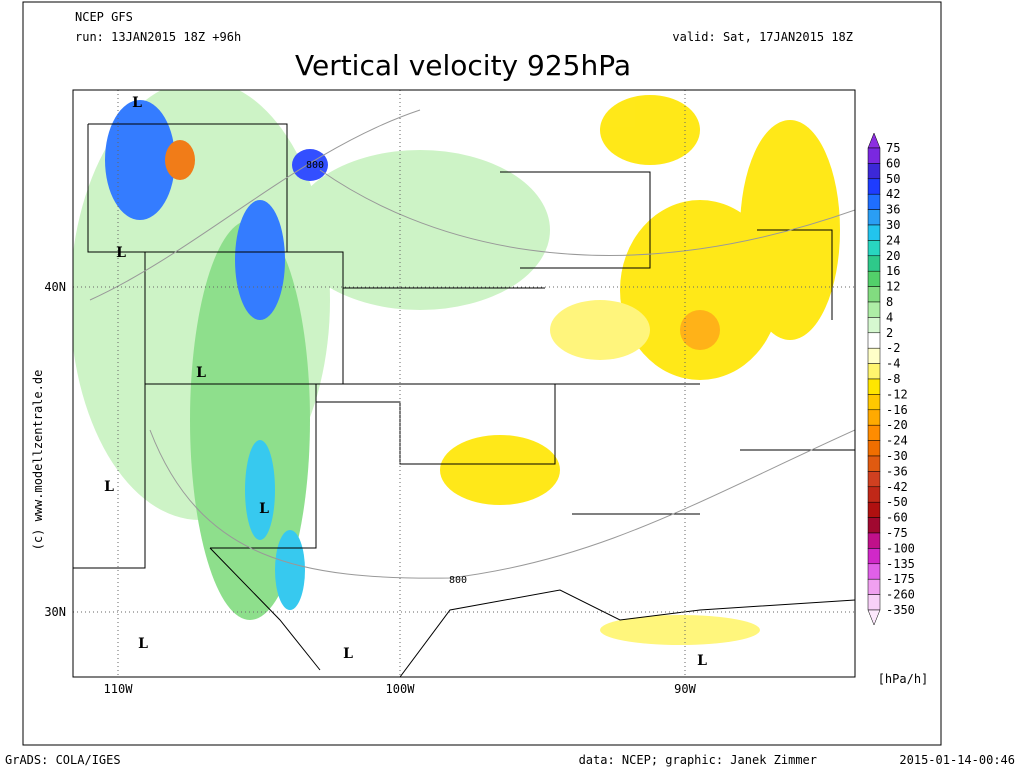 The image size is (1024, 772). What do you see at coordinates (900, 610) in the screenshot?
I see `colorbar-label: -350` at bounding box center [900, 610].